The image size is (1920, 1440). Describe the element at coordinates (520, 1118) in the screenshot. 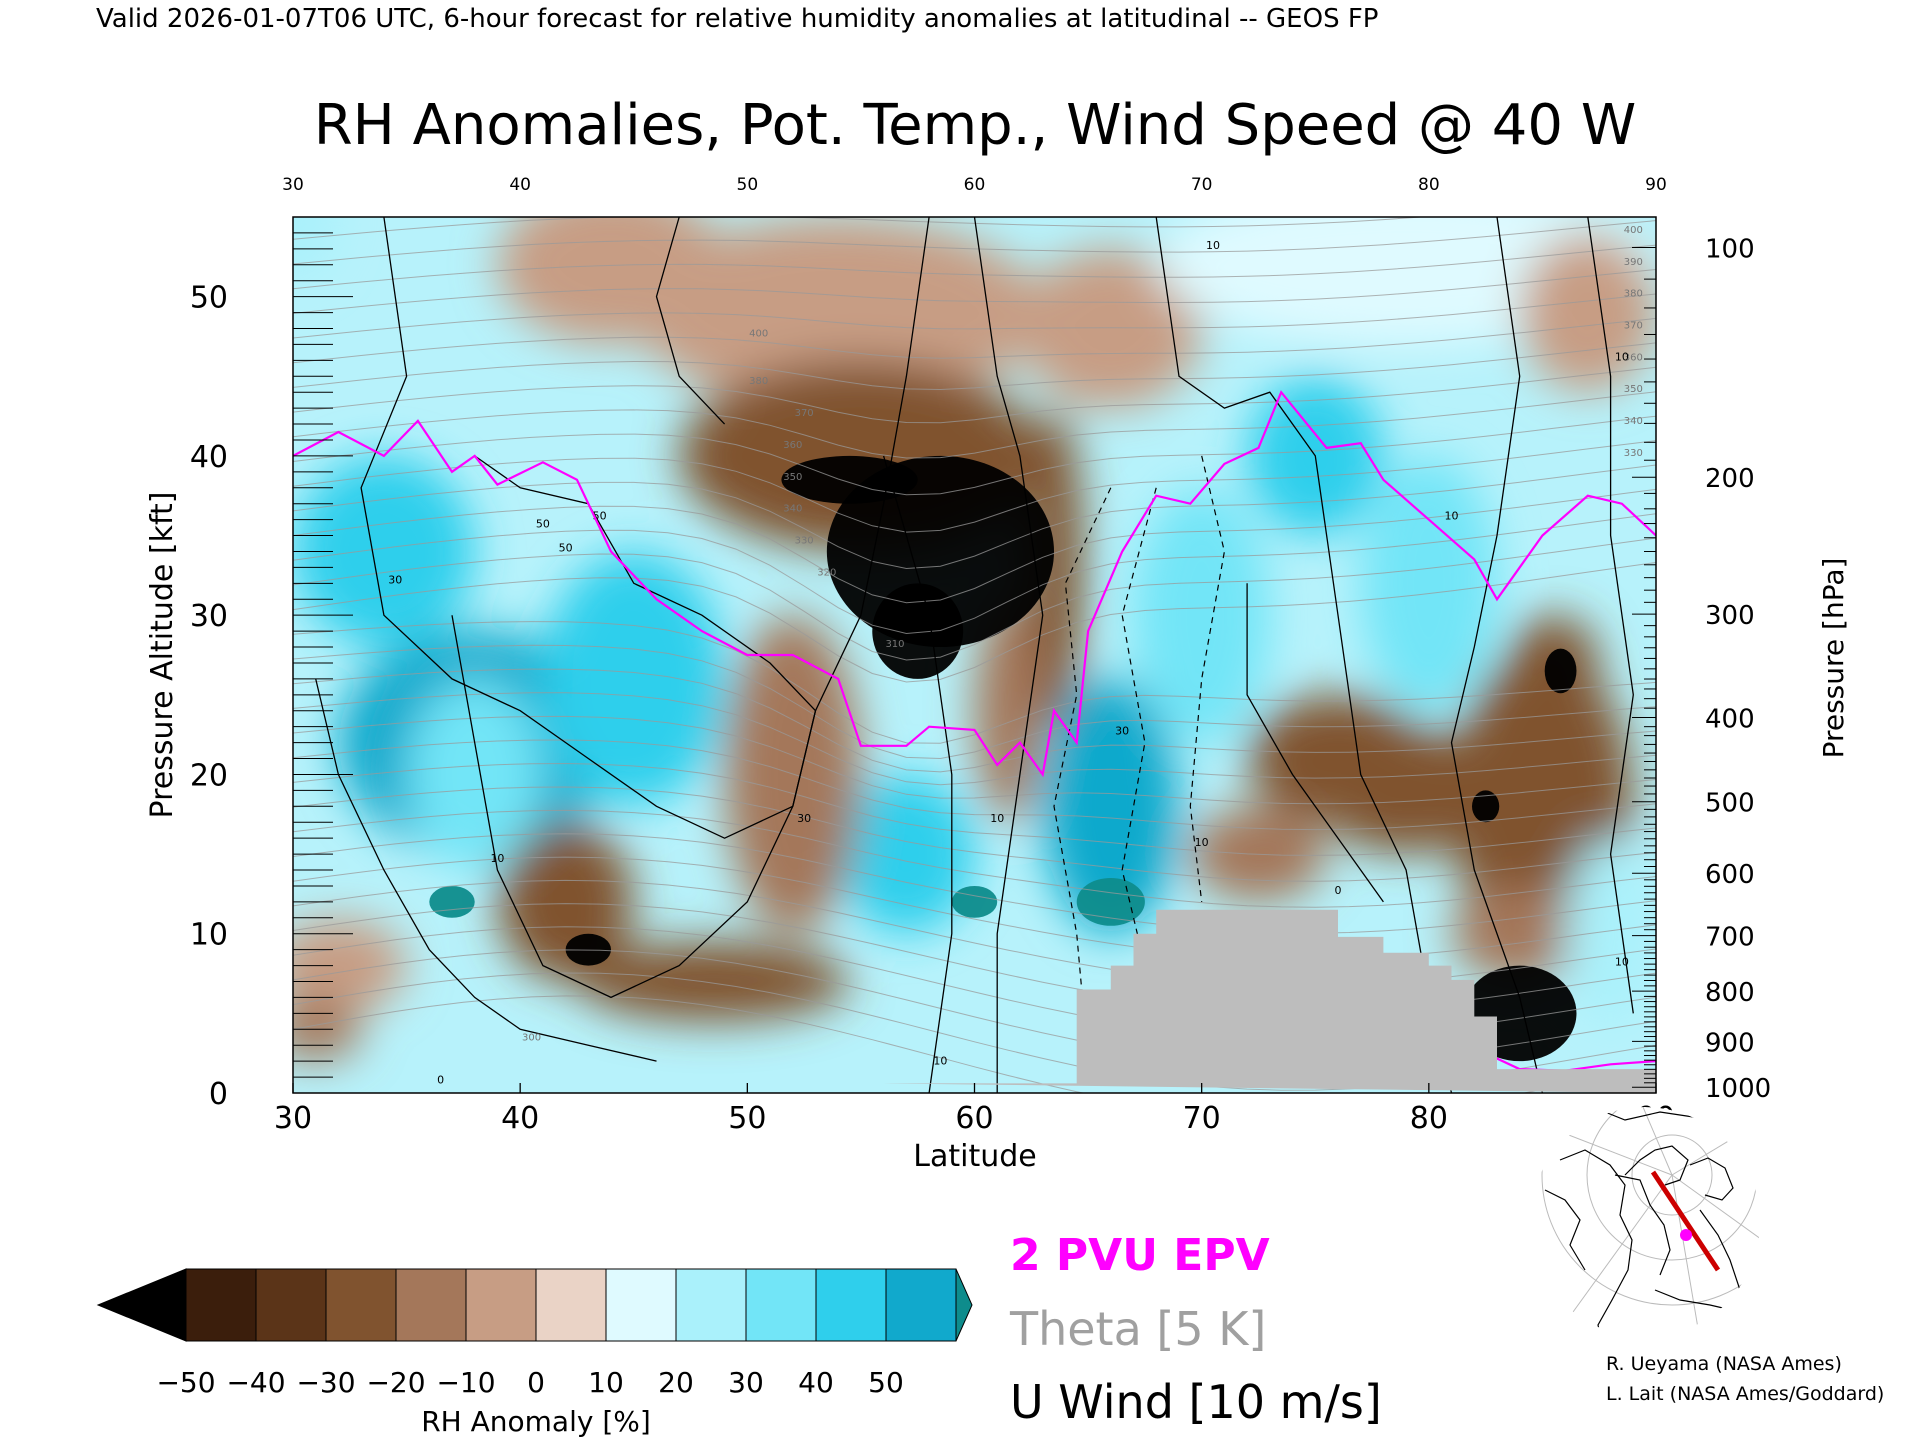

I see `x-tick-label: 40` at that location.